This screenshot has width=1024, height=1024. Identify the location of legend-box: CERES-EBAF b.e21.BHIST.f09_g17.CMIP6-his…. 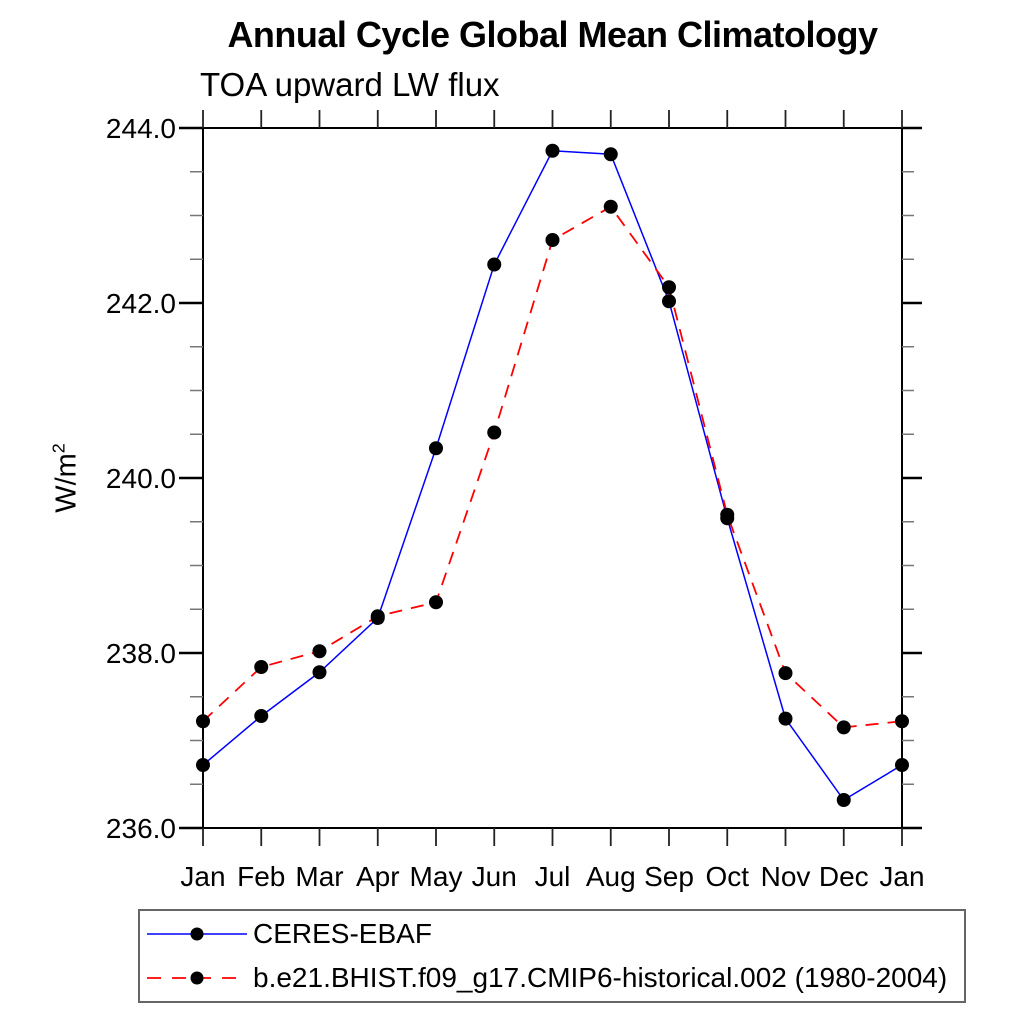
(552, 956).